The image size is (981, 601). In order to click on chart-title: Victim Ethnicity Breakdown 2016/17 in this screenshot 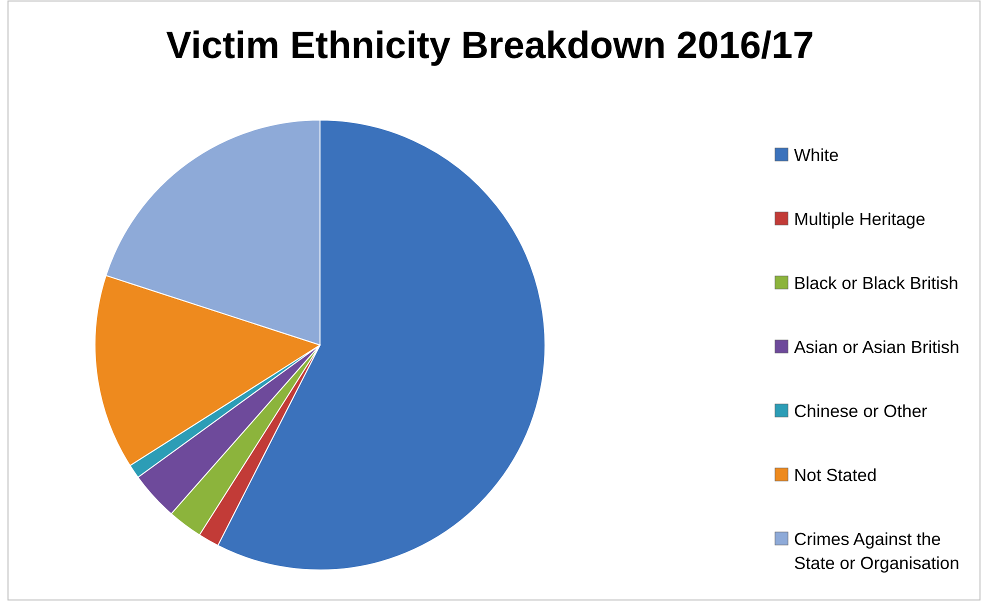, I will do `click(490, 46)`.